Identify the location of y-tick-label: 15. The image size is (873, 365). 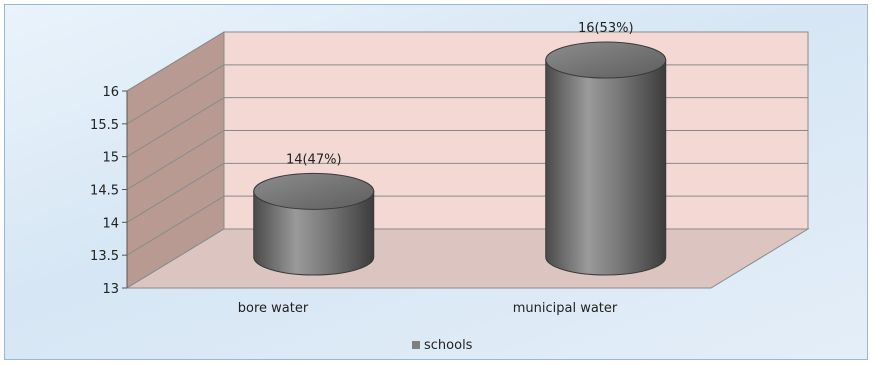
(110, 158).